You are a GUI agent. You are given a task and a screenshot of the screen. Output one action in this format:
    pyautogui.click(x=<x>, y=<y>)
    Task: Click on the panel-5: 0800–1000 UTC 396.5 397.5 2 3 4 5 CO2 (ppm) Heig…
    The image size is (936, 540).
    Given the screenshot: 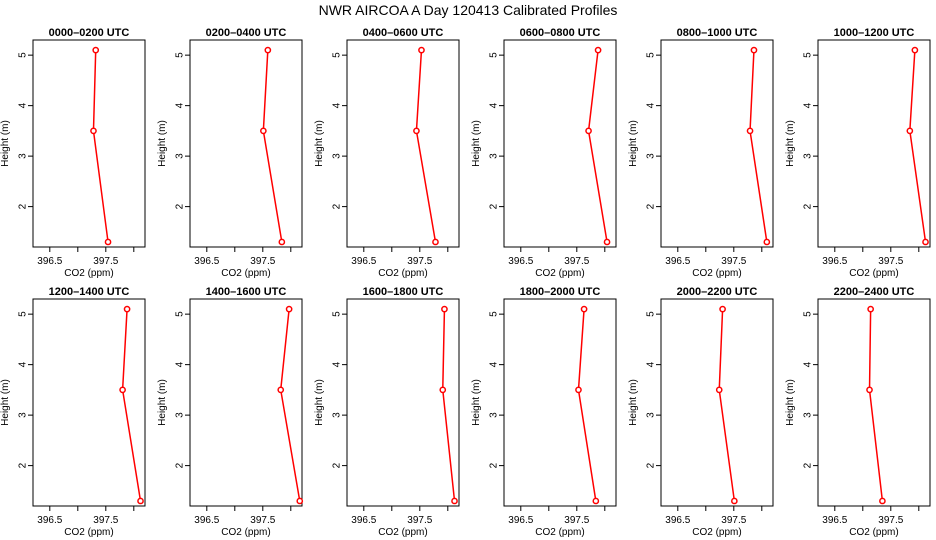 What is the action you would take?
    pyautogui.click(x=701, y=153)
    